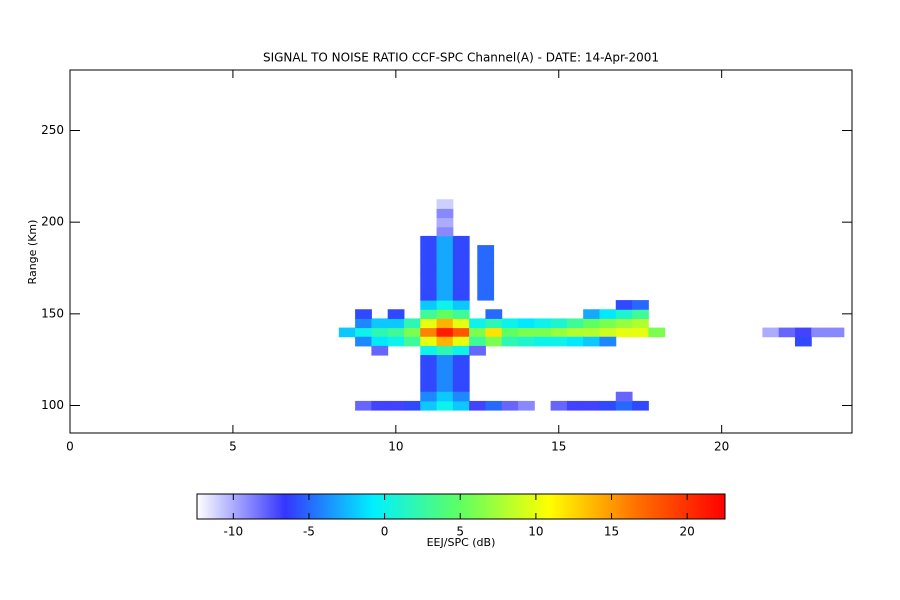  Describe the element at coordinates (52, 405) in the screenshot. I see `y-tick-label: 100` at that location.